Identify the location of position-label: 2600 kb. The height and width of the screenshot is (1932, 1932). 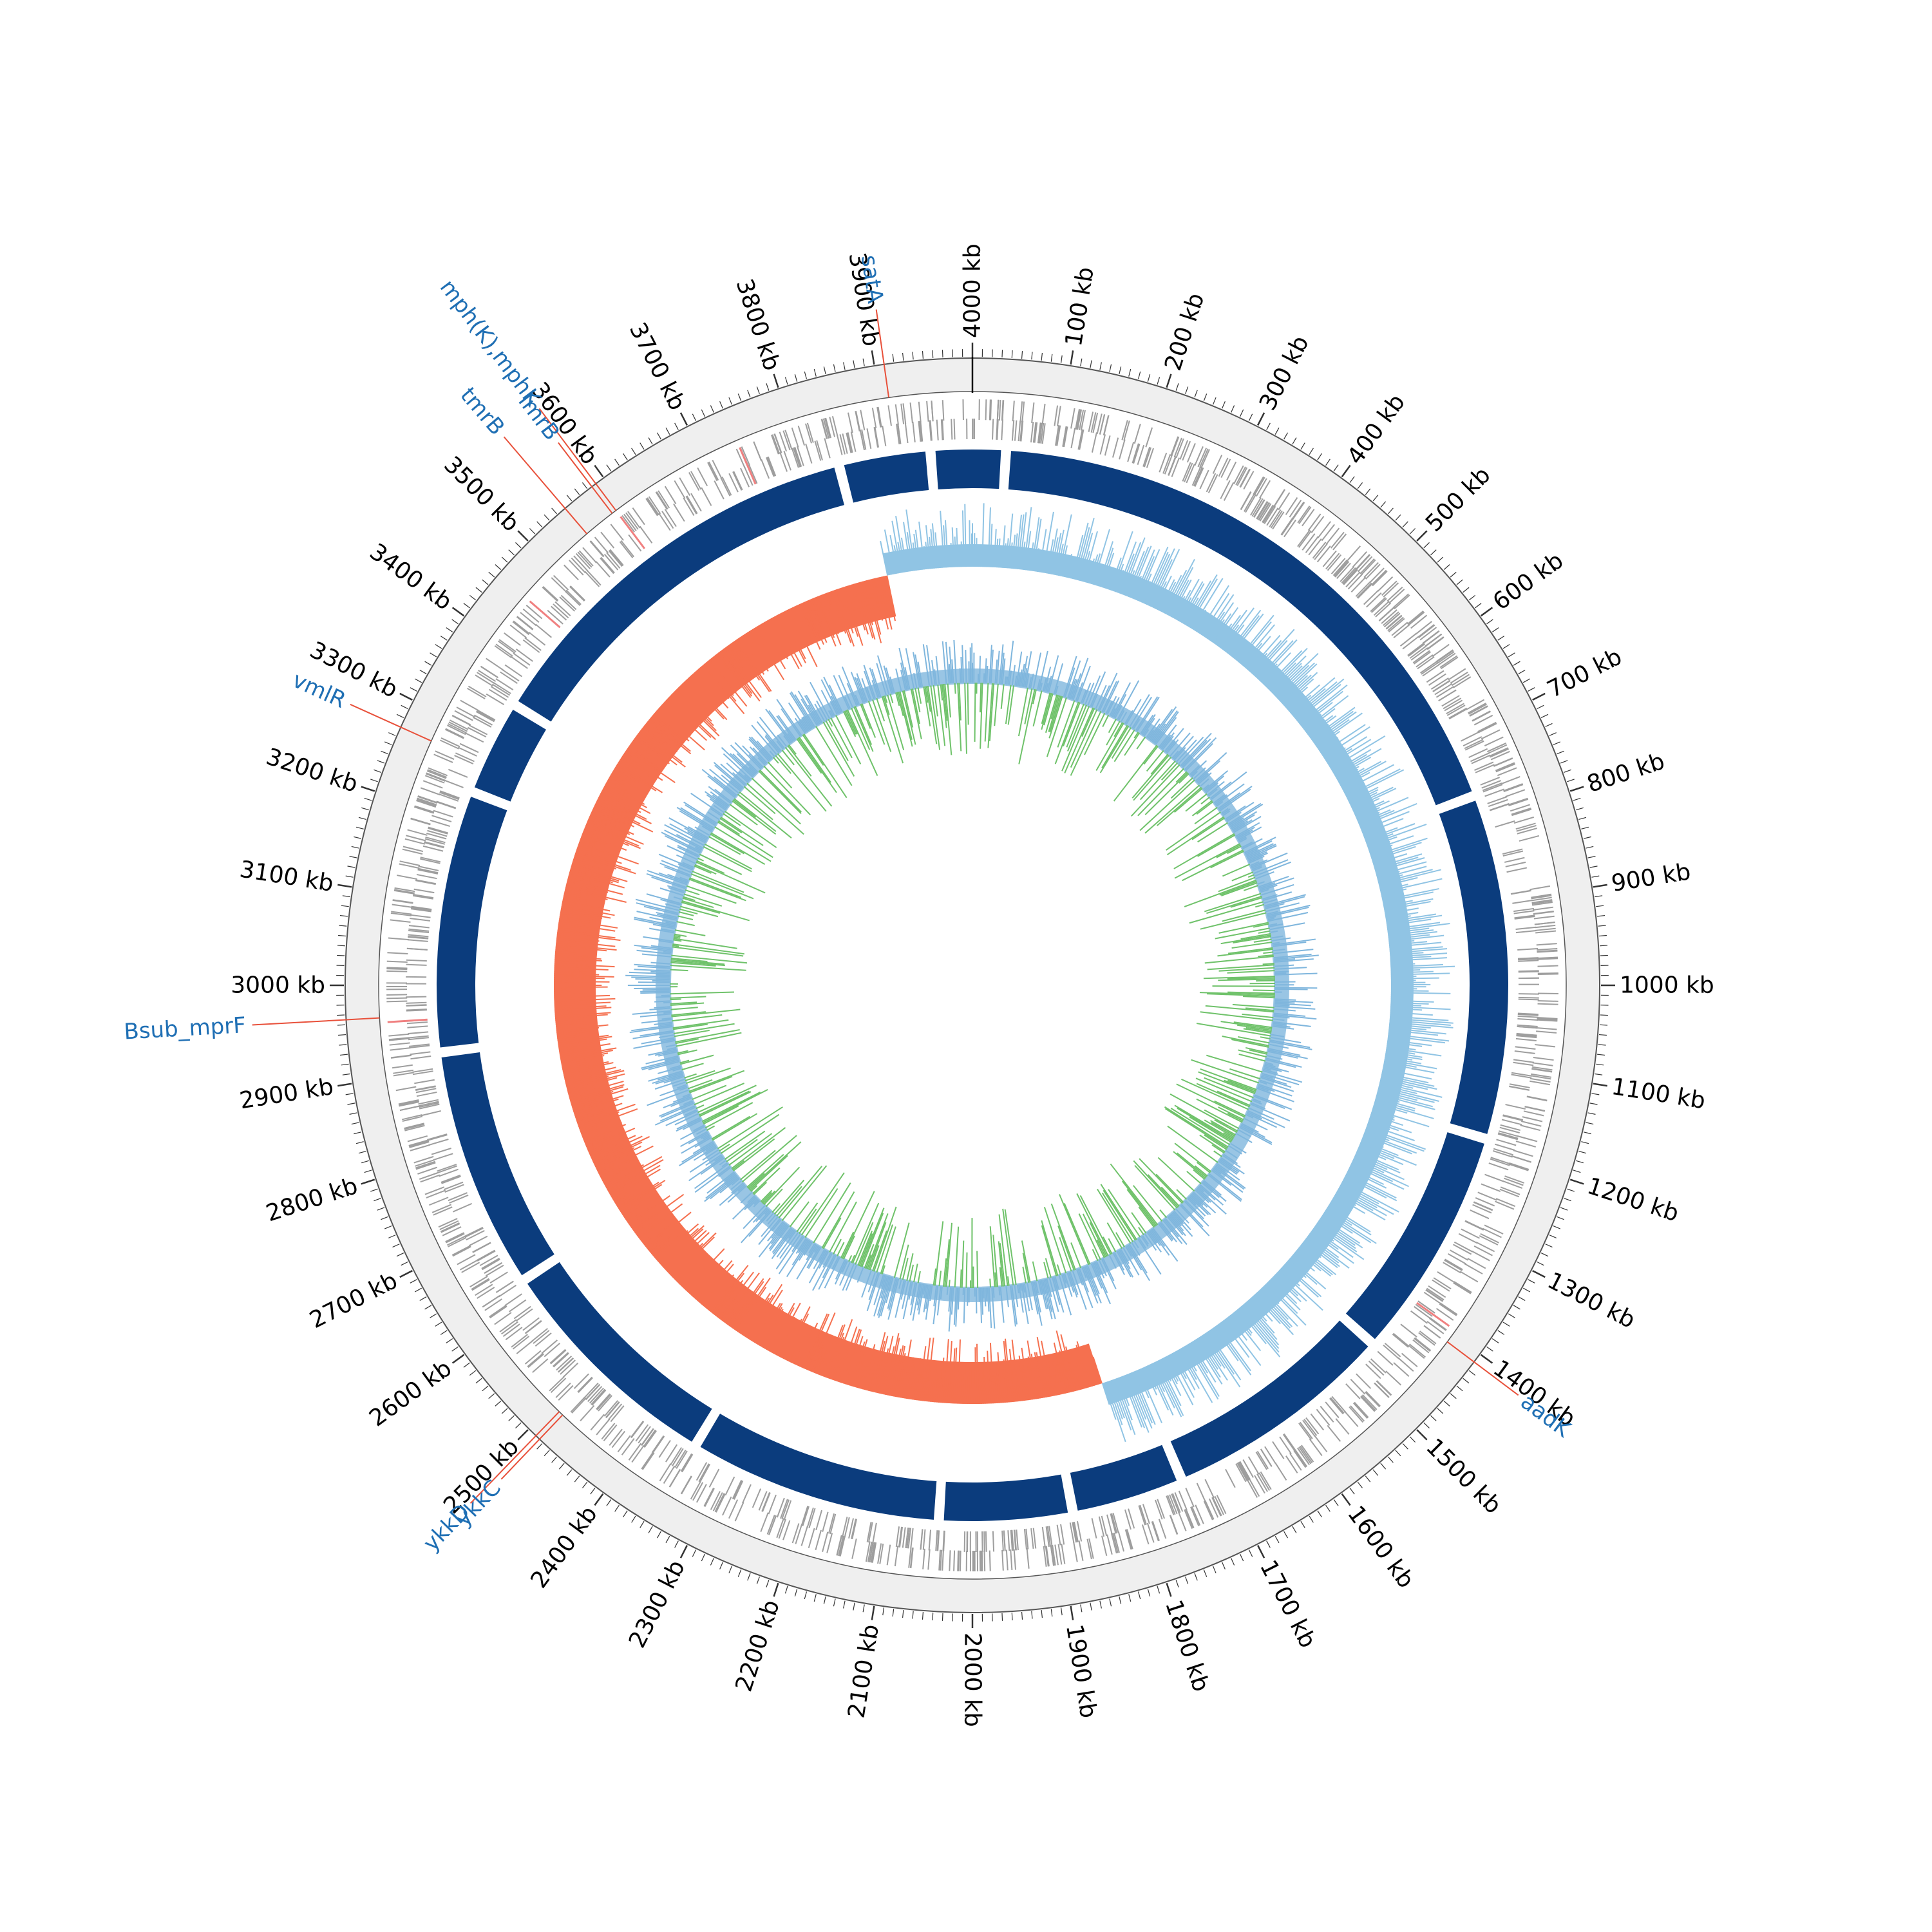
(411, 1393).